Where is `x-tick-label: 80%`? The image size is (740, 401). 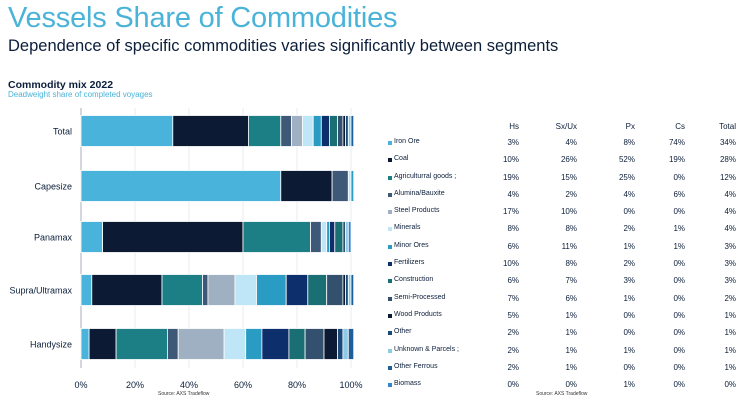
x-tick-label: 80% is located at coordinates (297, 385).